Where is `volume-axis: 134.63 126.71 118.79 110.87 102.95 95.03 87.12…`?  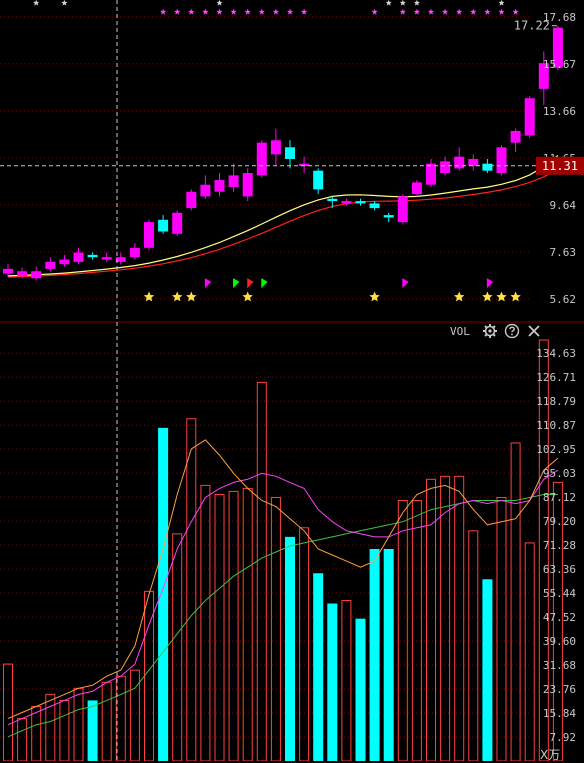 volume-axis: 134.63 126.71 118.79 110.87 102.95 95.03 87.12… is located at coordinates (556, 545).